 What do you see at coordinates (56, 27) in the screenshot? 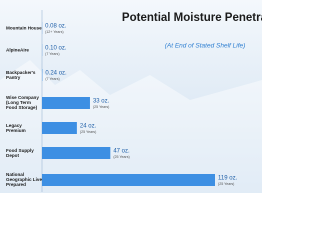
I see `value-label: 0.08 oz.` at bounding box center [56, 27].